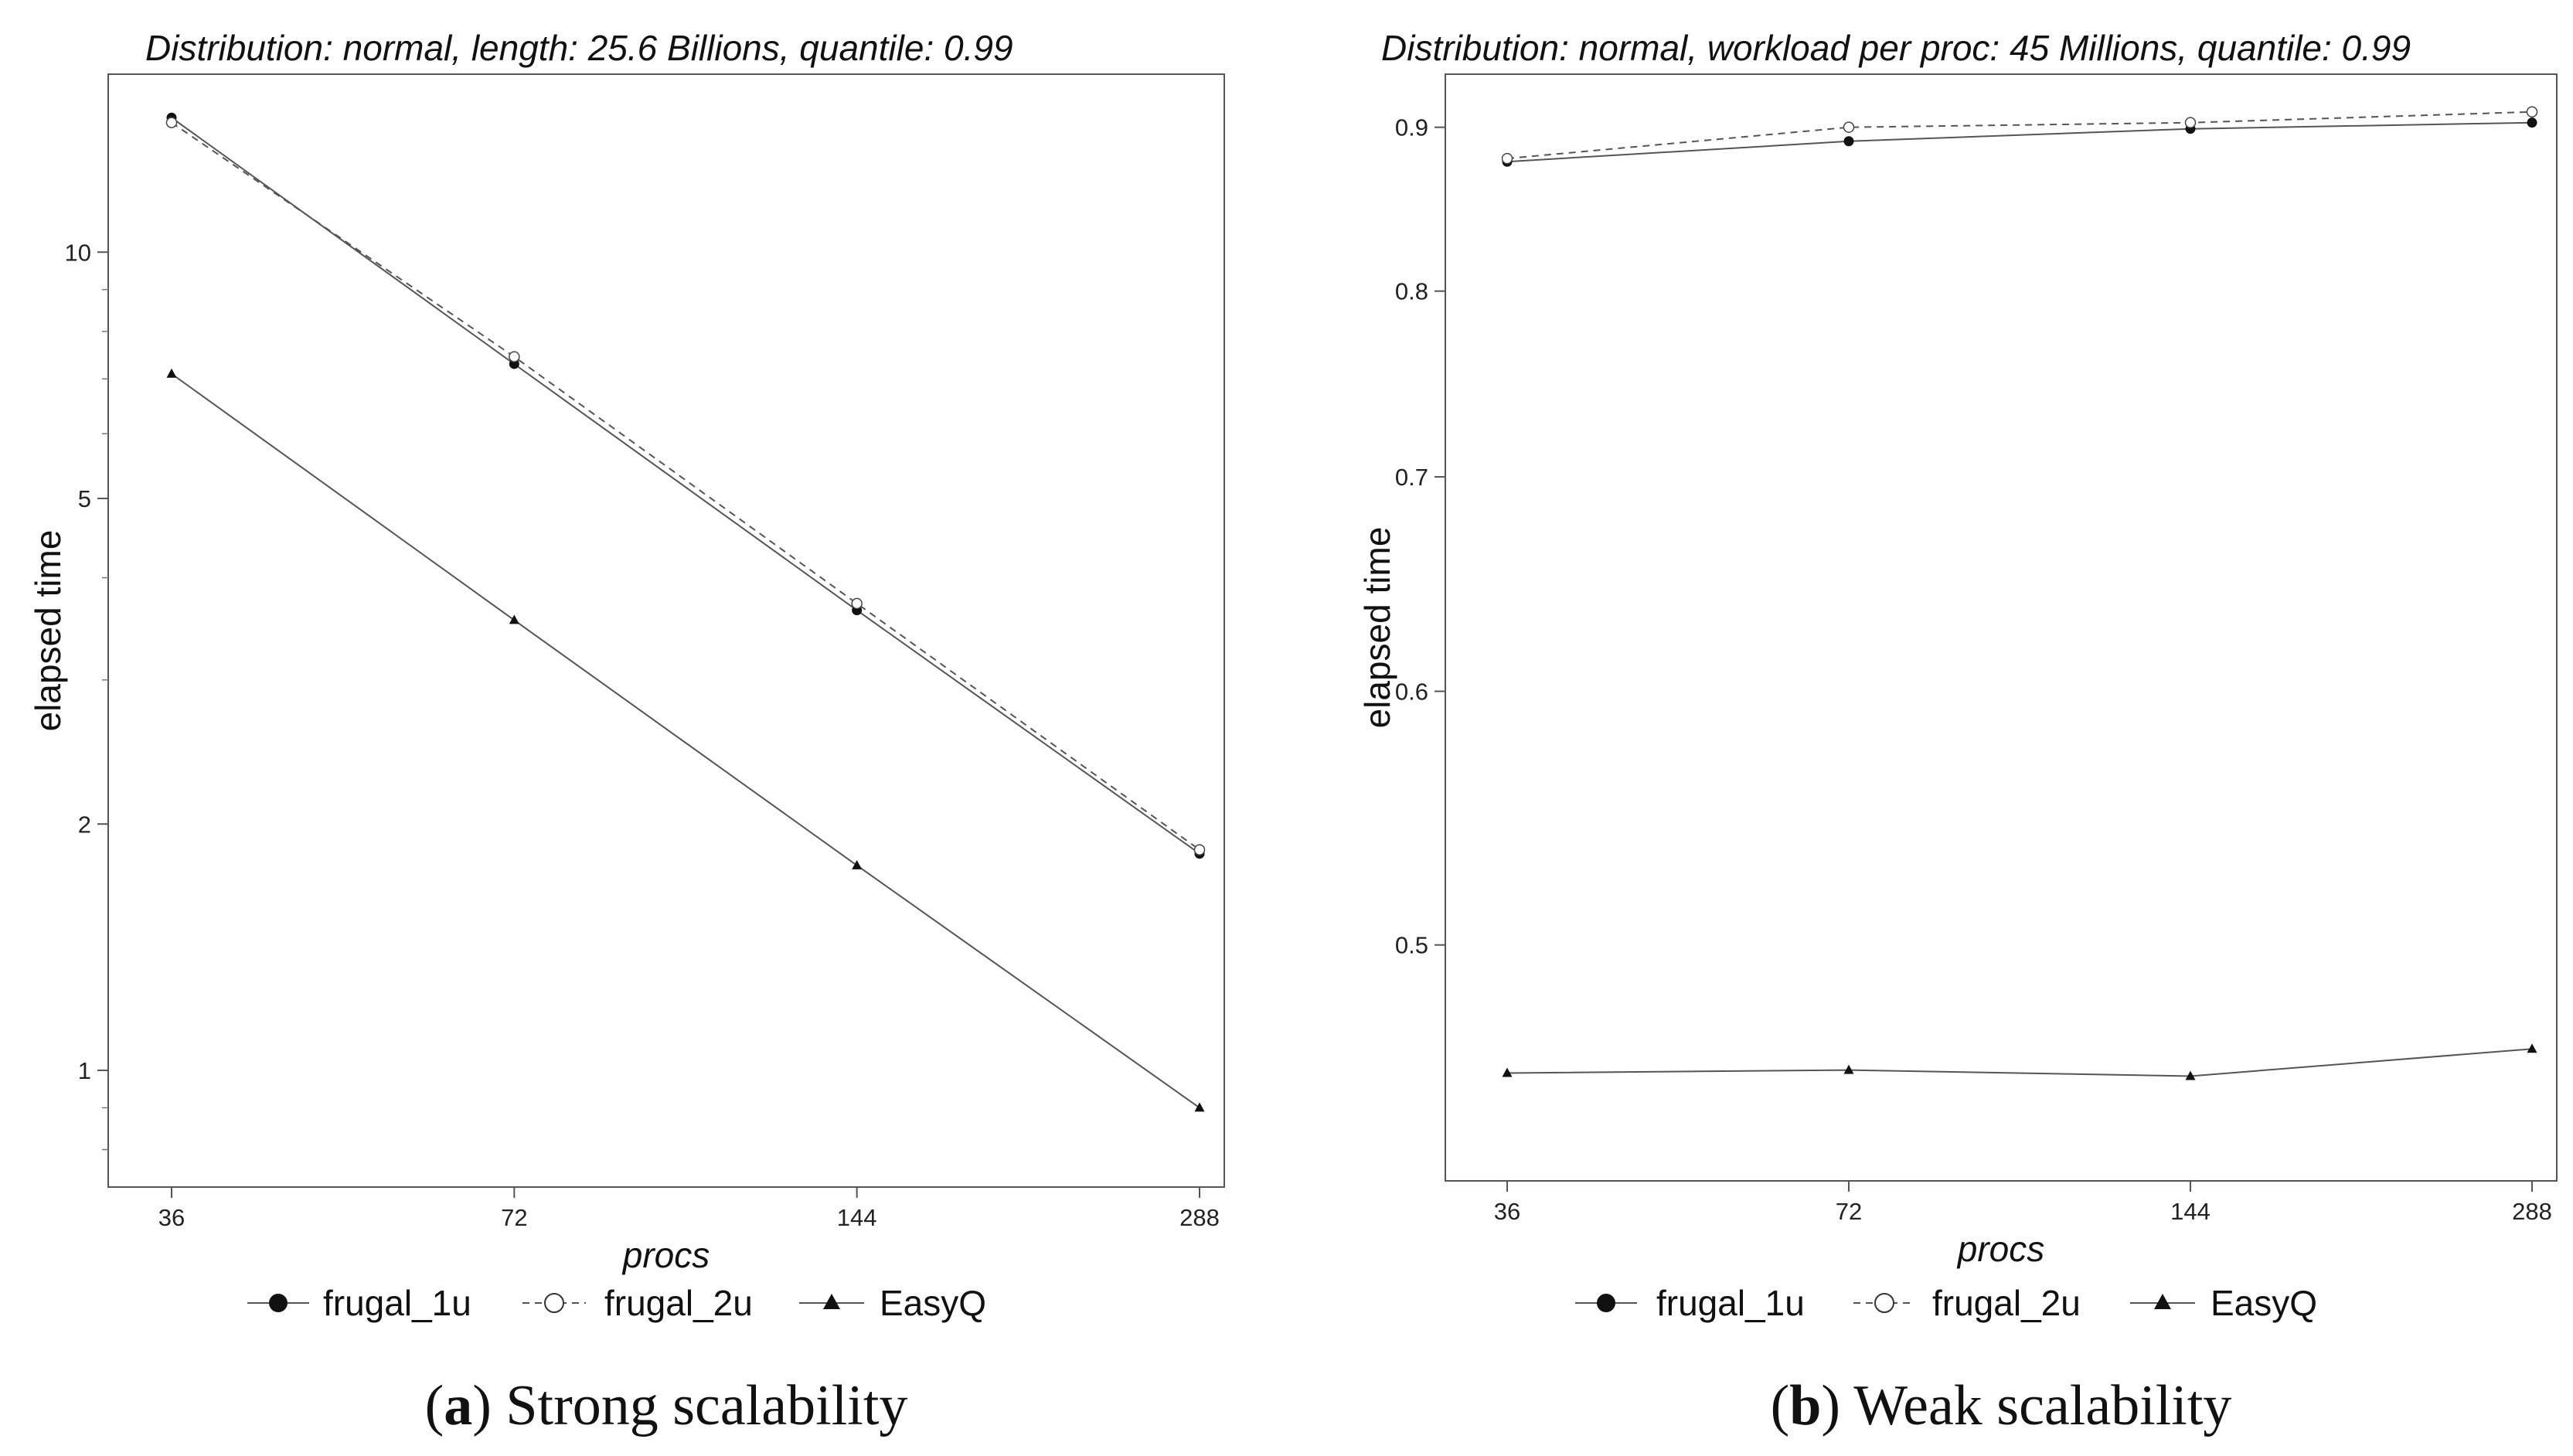 Image resolution: width=2573 pixels, height=1456 pixels. Describe the element at coordinates (1420, 537) in the screenshot. I see `y-axis: 0.5 0.6 0.7 0.8 0.9` at that location.